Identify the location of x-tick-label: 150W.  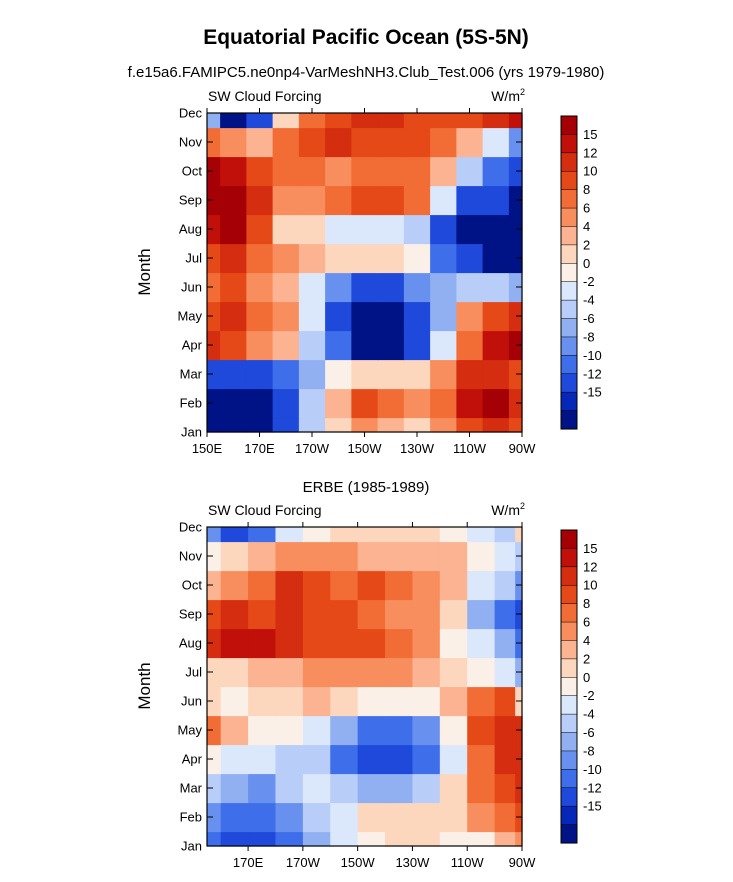
(365, 448).